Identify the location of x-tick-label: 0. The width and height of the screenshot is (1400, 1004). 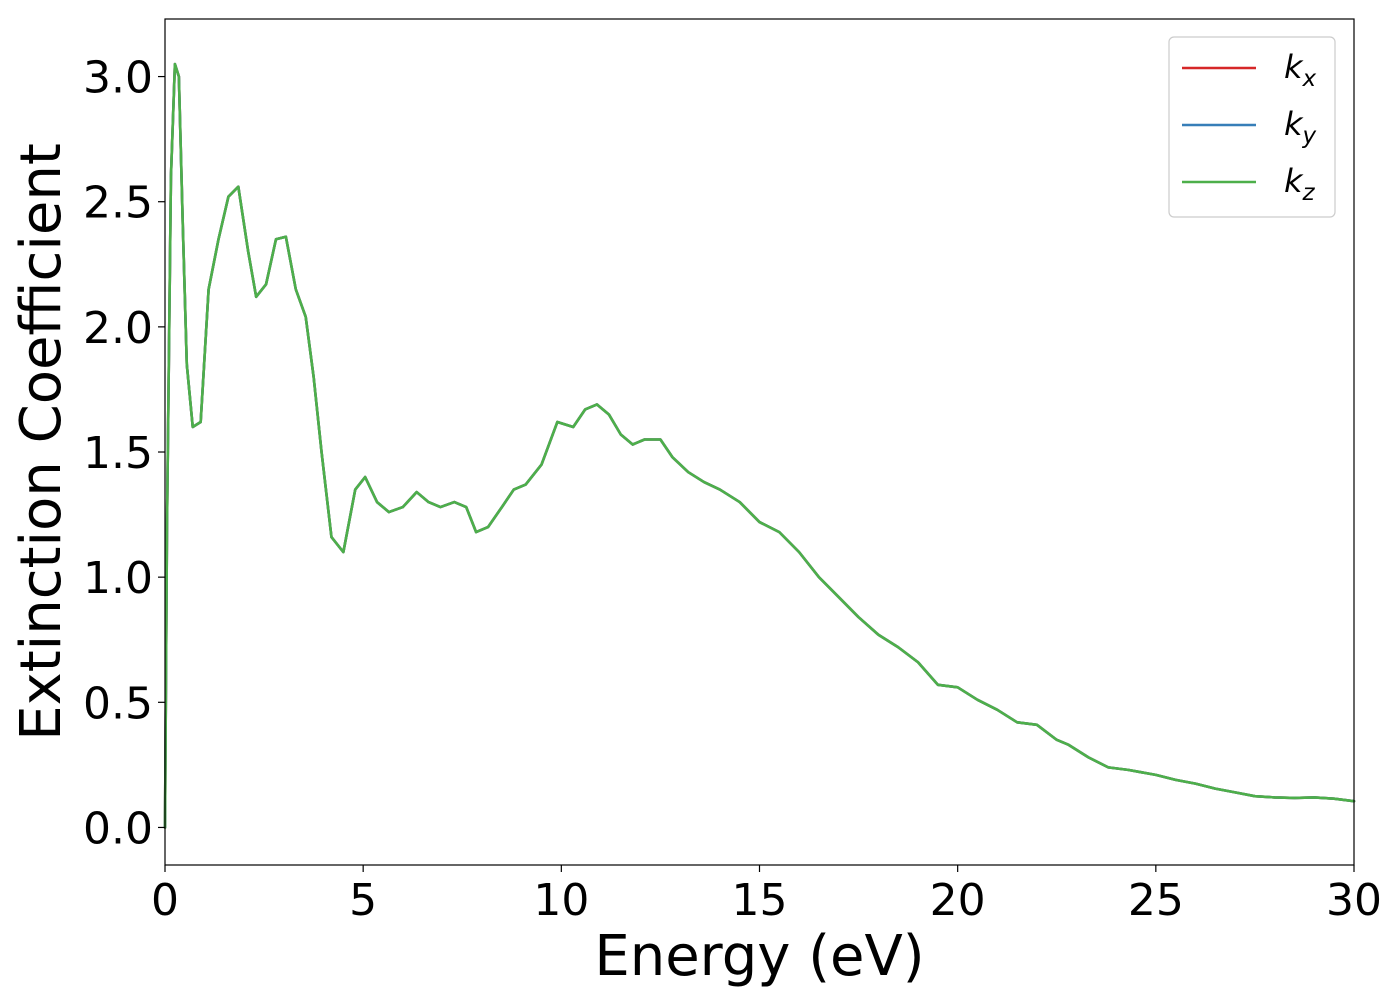
(165, 900).